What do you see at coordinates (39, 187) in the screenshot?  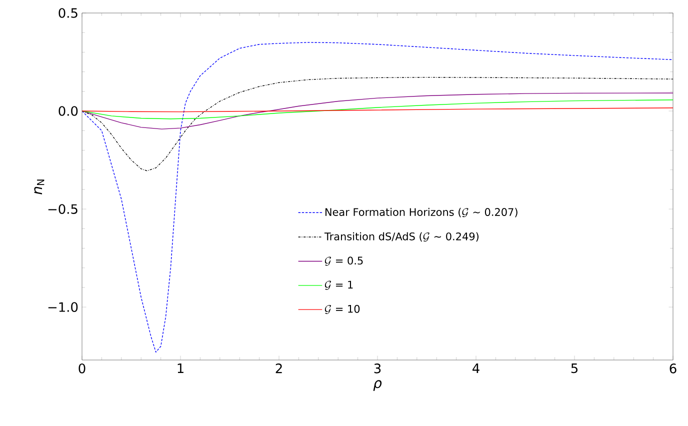 I see `y-axis-title: n$_{N}$` at bounding box center [39, 187].